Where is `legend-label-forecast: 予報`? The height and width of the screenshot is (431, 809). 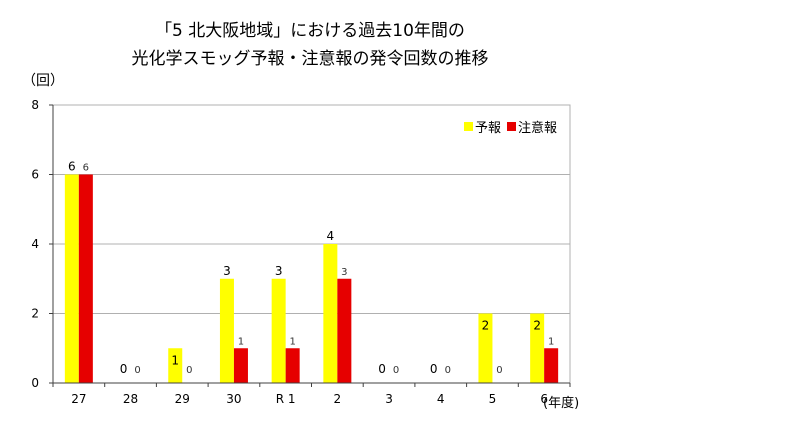
legend-label-forecast: 予報 is located at coordinates (487, 128).